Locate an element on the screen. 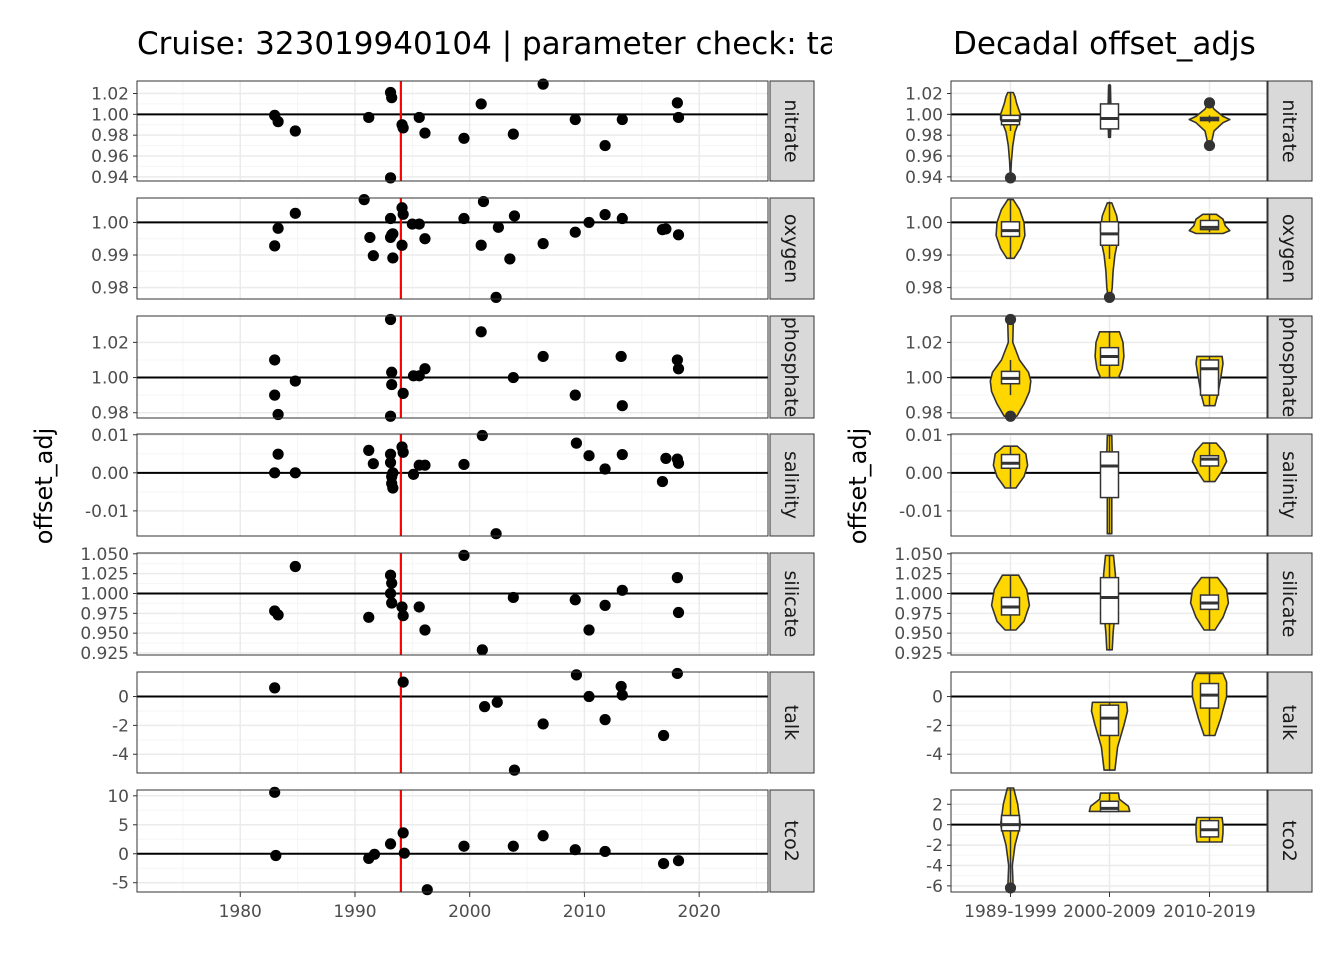 The image size is (1344, 960). y-tick-label: 0.01 is located at coordinates (110, 436).